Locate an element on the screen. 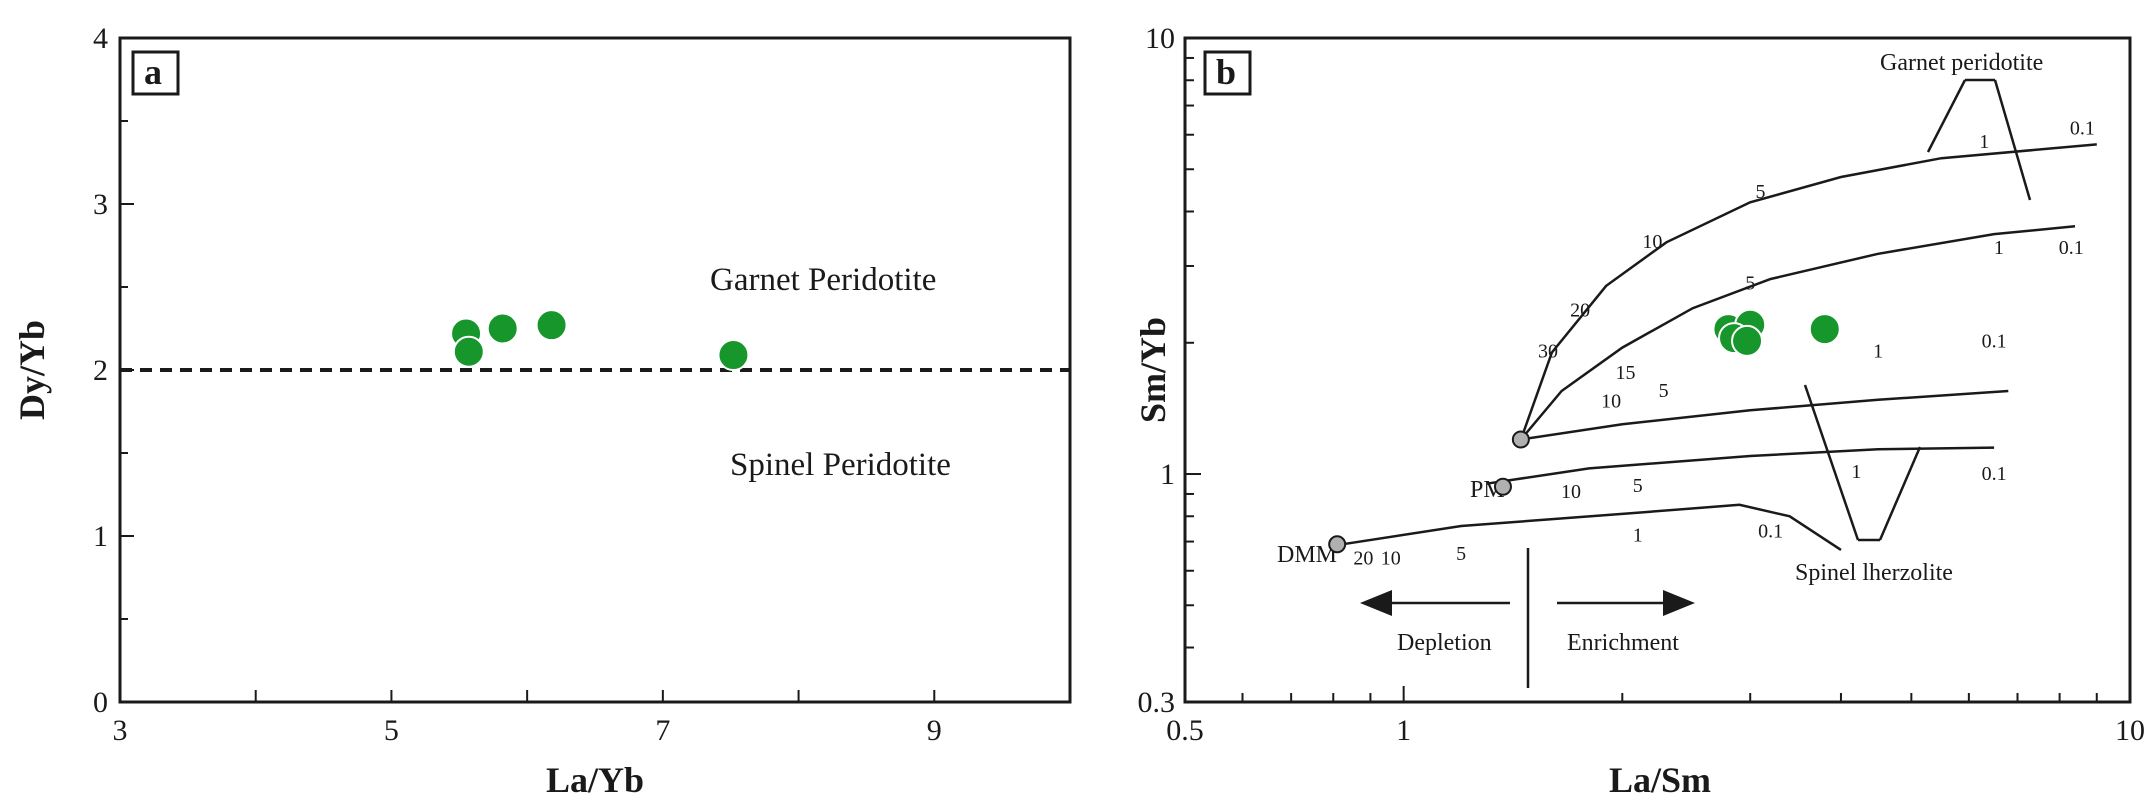 Image resolution: width=2153 pixels, height=810 pixels. x-tick-label: 1 is located at coordinates (1403, 730).